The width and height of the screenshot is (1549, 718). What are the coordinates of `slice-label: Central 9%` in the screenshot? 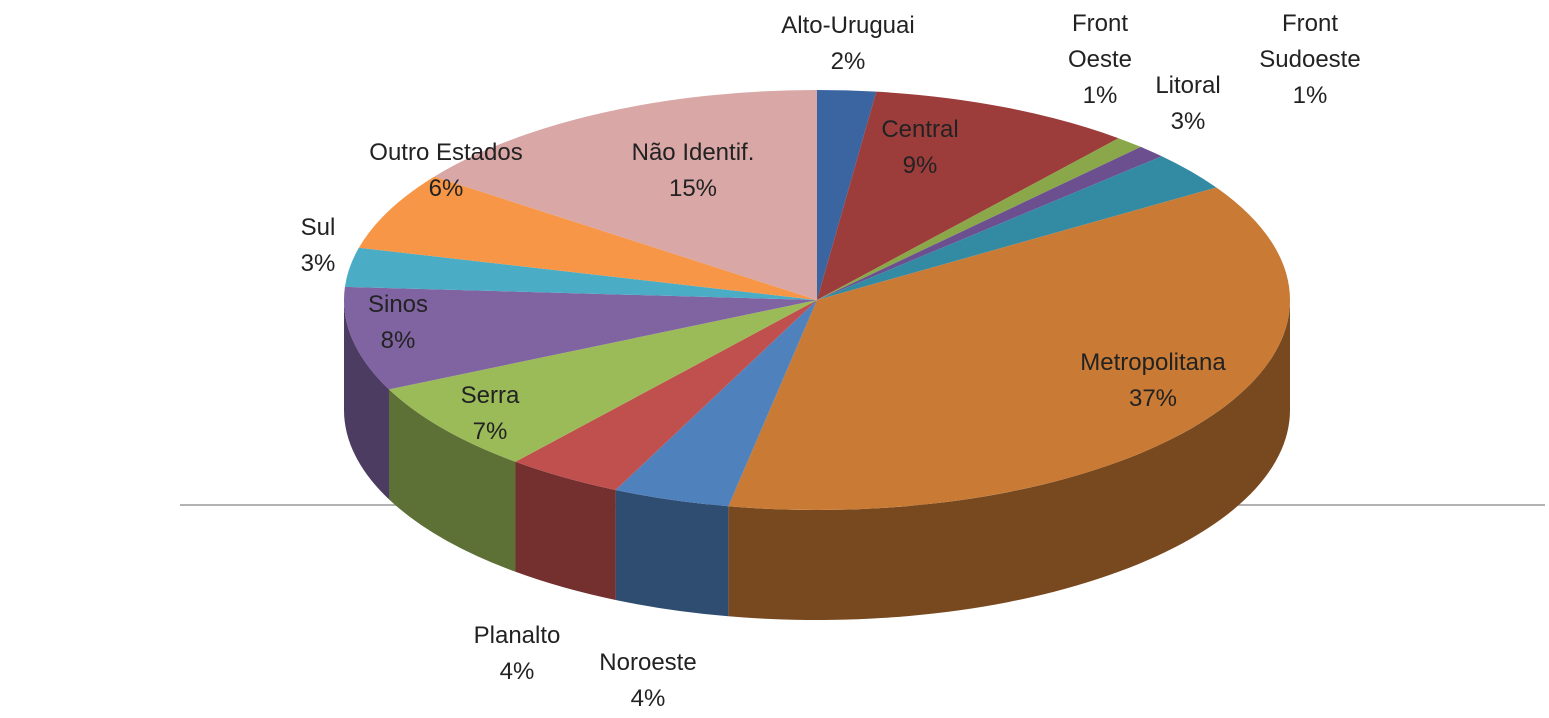 It's located at (919, 148).